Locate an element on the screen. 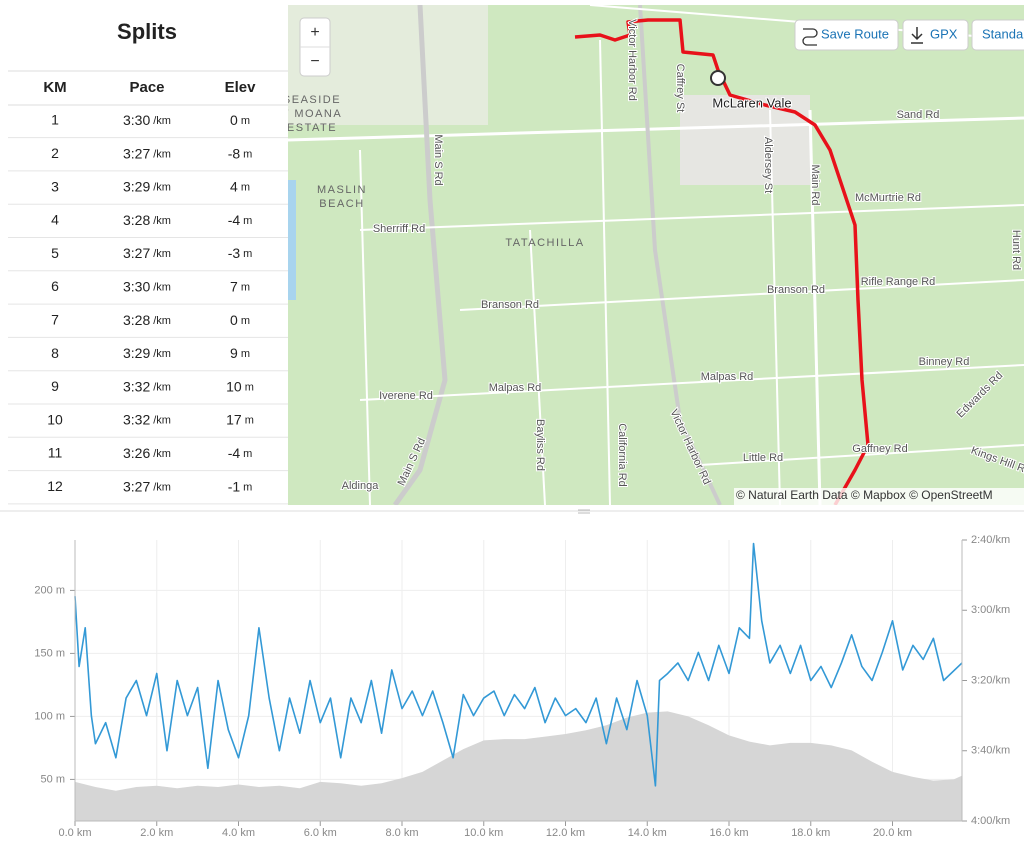 The height and width of the screenshot is (846, 1024). zoom-in: + is located at coordinates (314, 32).